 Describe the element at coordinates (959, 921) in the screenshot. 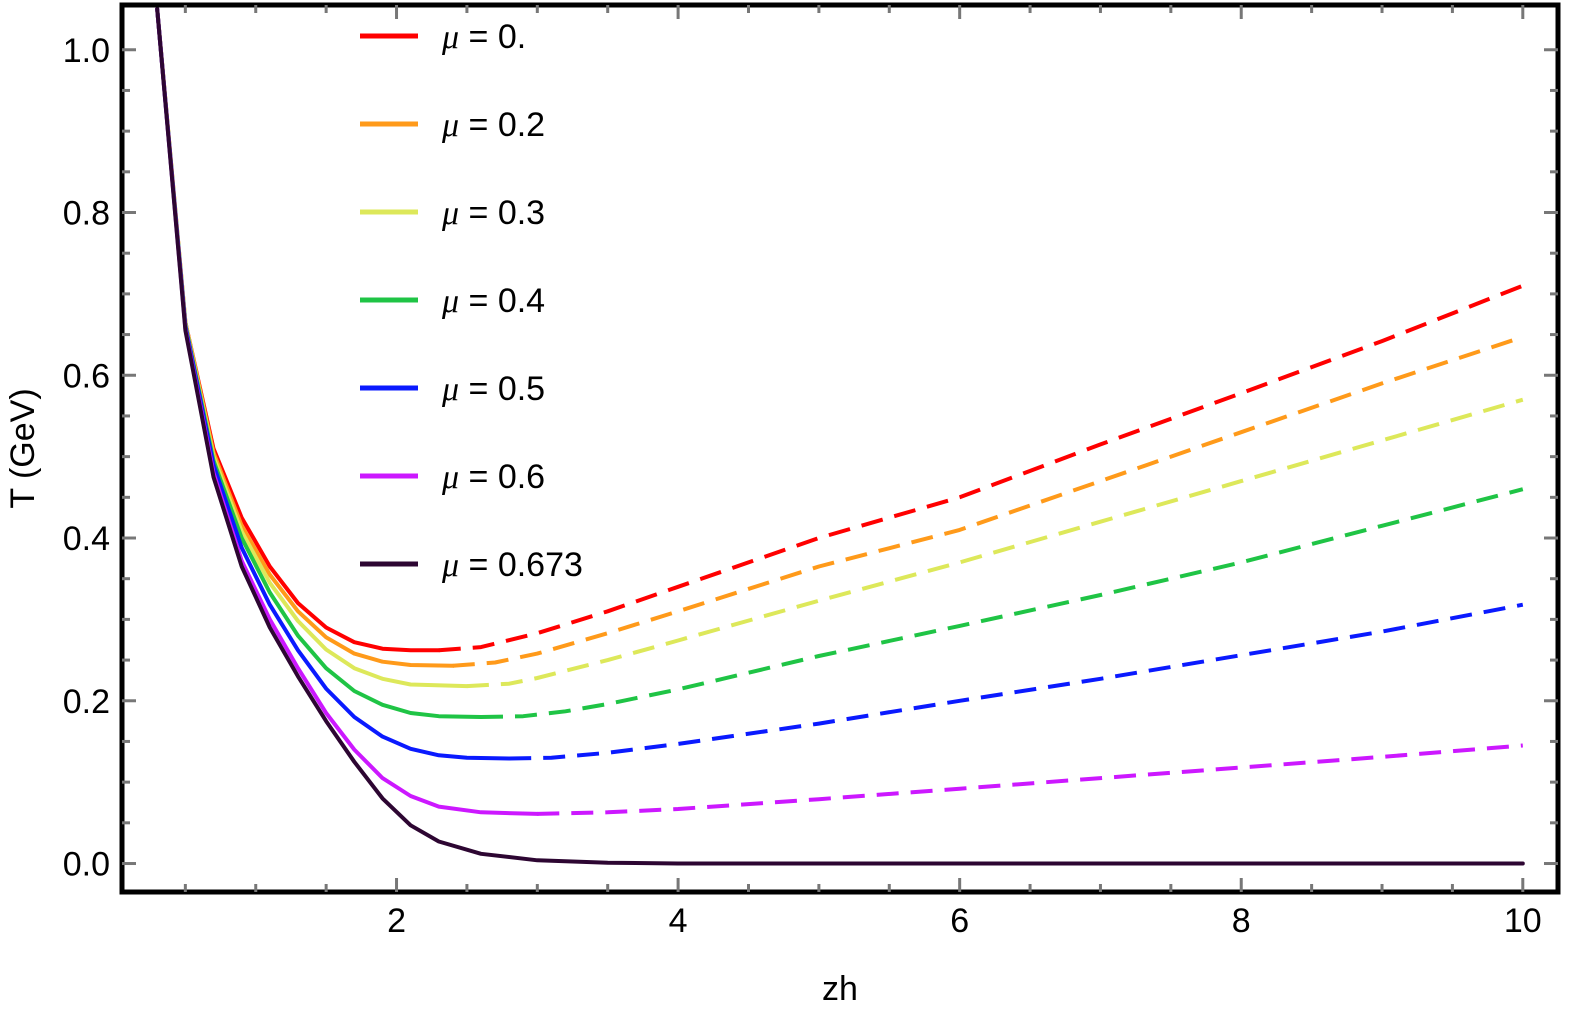

I see `x-tick-label: 6` at that location.